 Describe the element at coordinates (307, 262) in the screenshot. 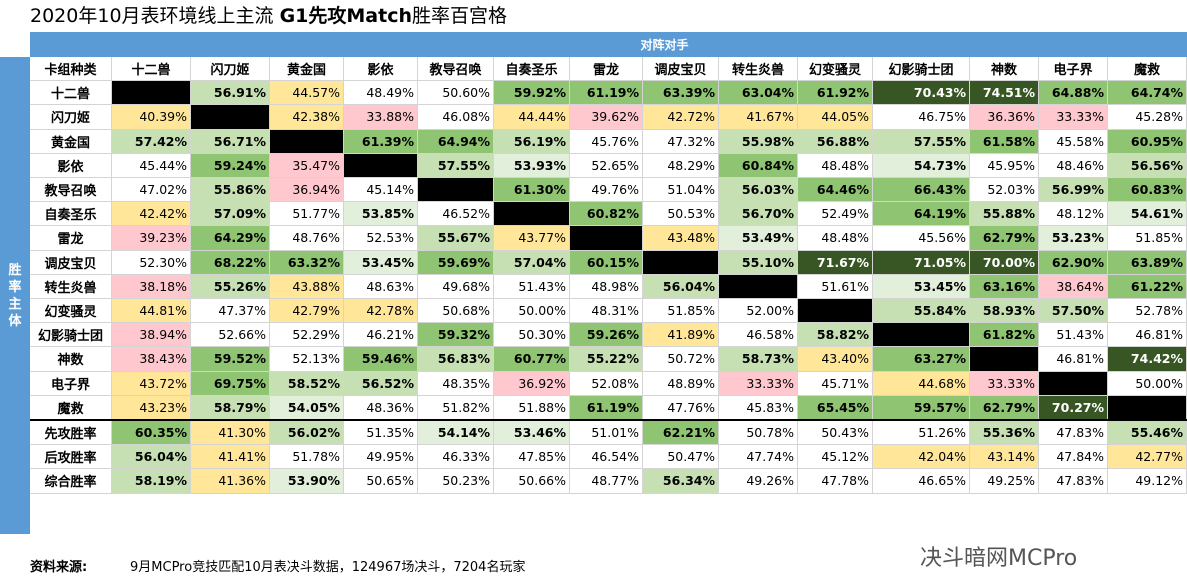

I see `winrate-cell: 63.32%` at that location.